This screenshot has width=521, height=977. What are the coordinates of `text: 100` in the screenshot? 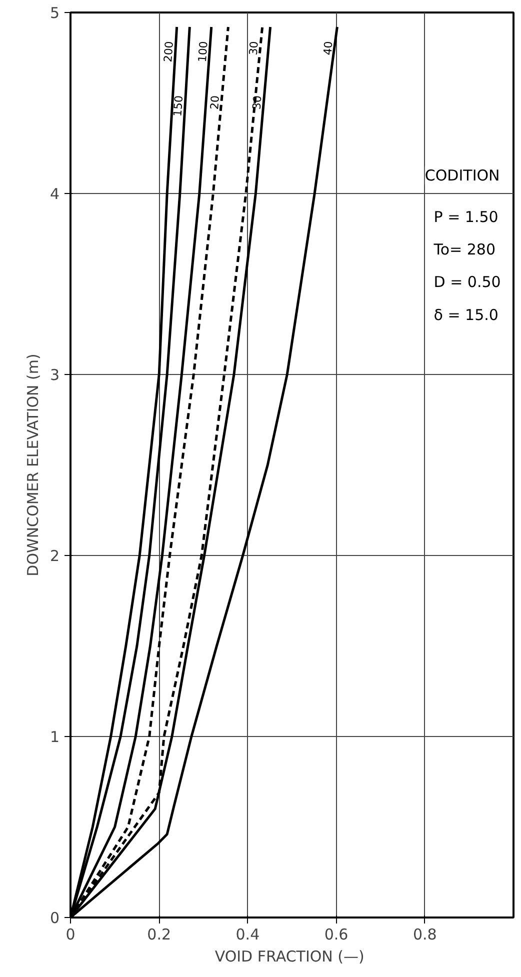 It's located at (203, 51).